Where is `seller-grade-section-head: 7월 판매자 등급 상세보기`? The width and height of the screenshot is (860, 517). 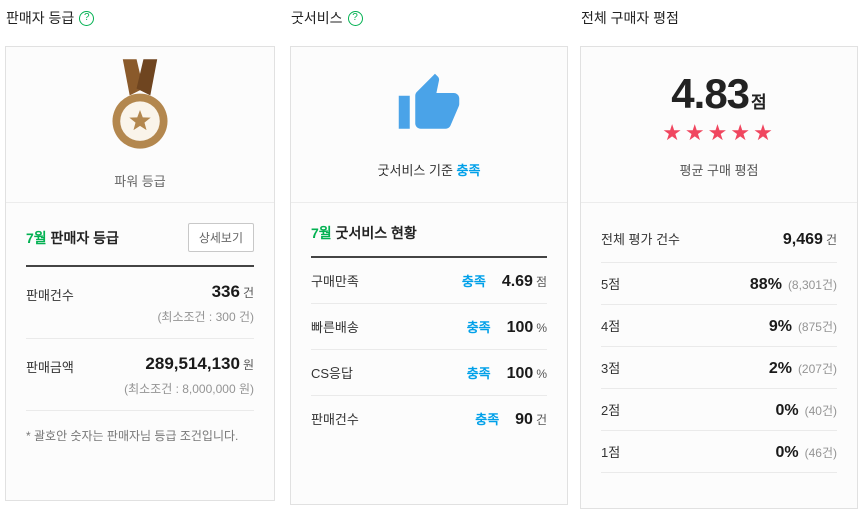
seller-grade-section-head: 7월 판매자 등급 상세보기 is located at coordinates (140, 245).